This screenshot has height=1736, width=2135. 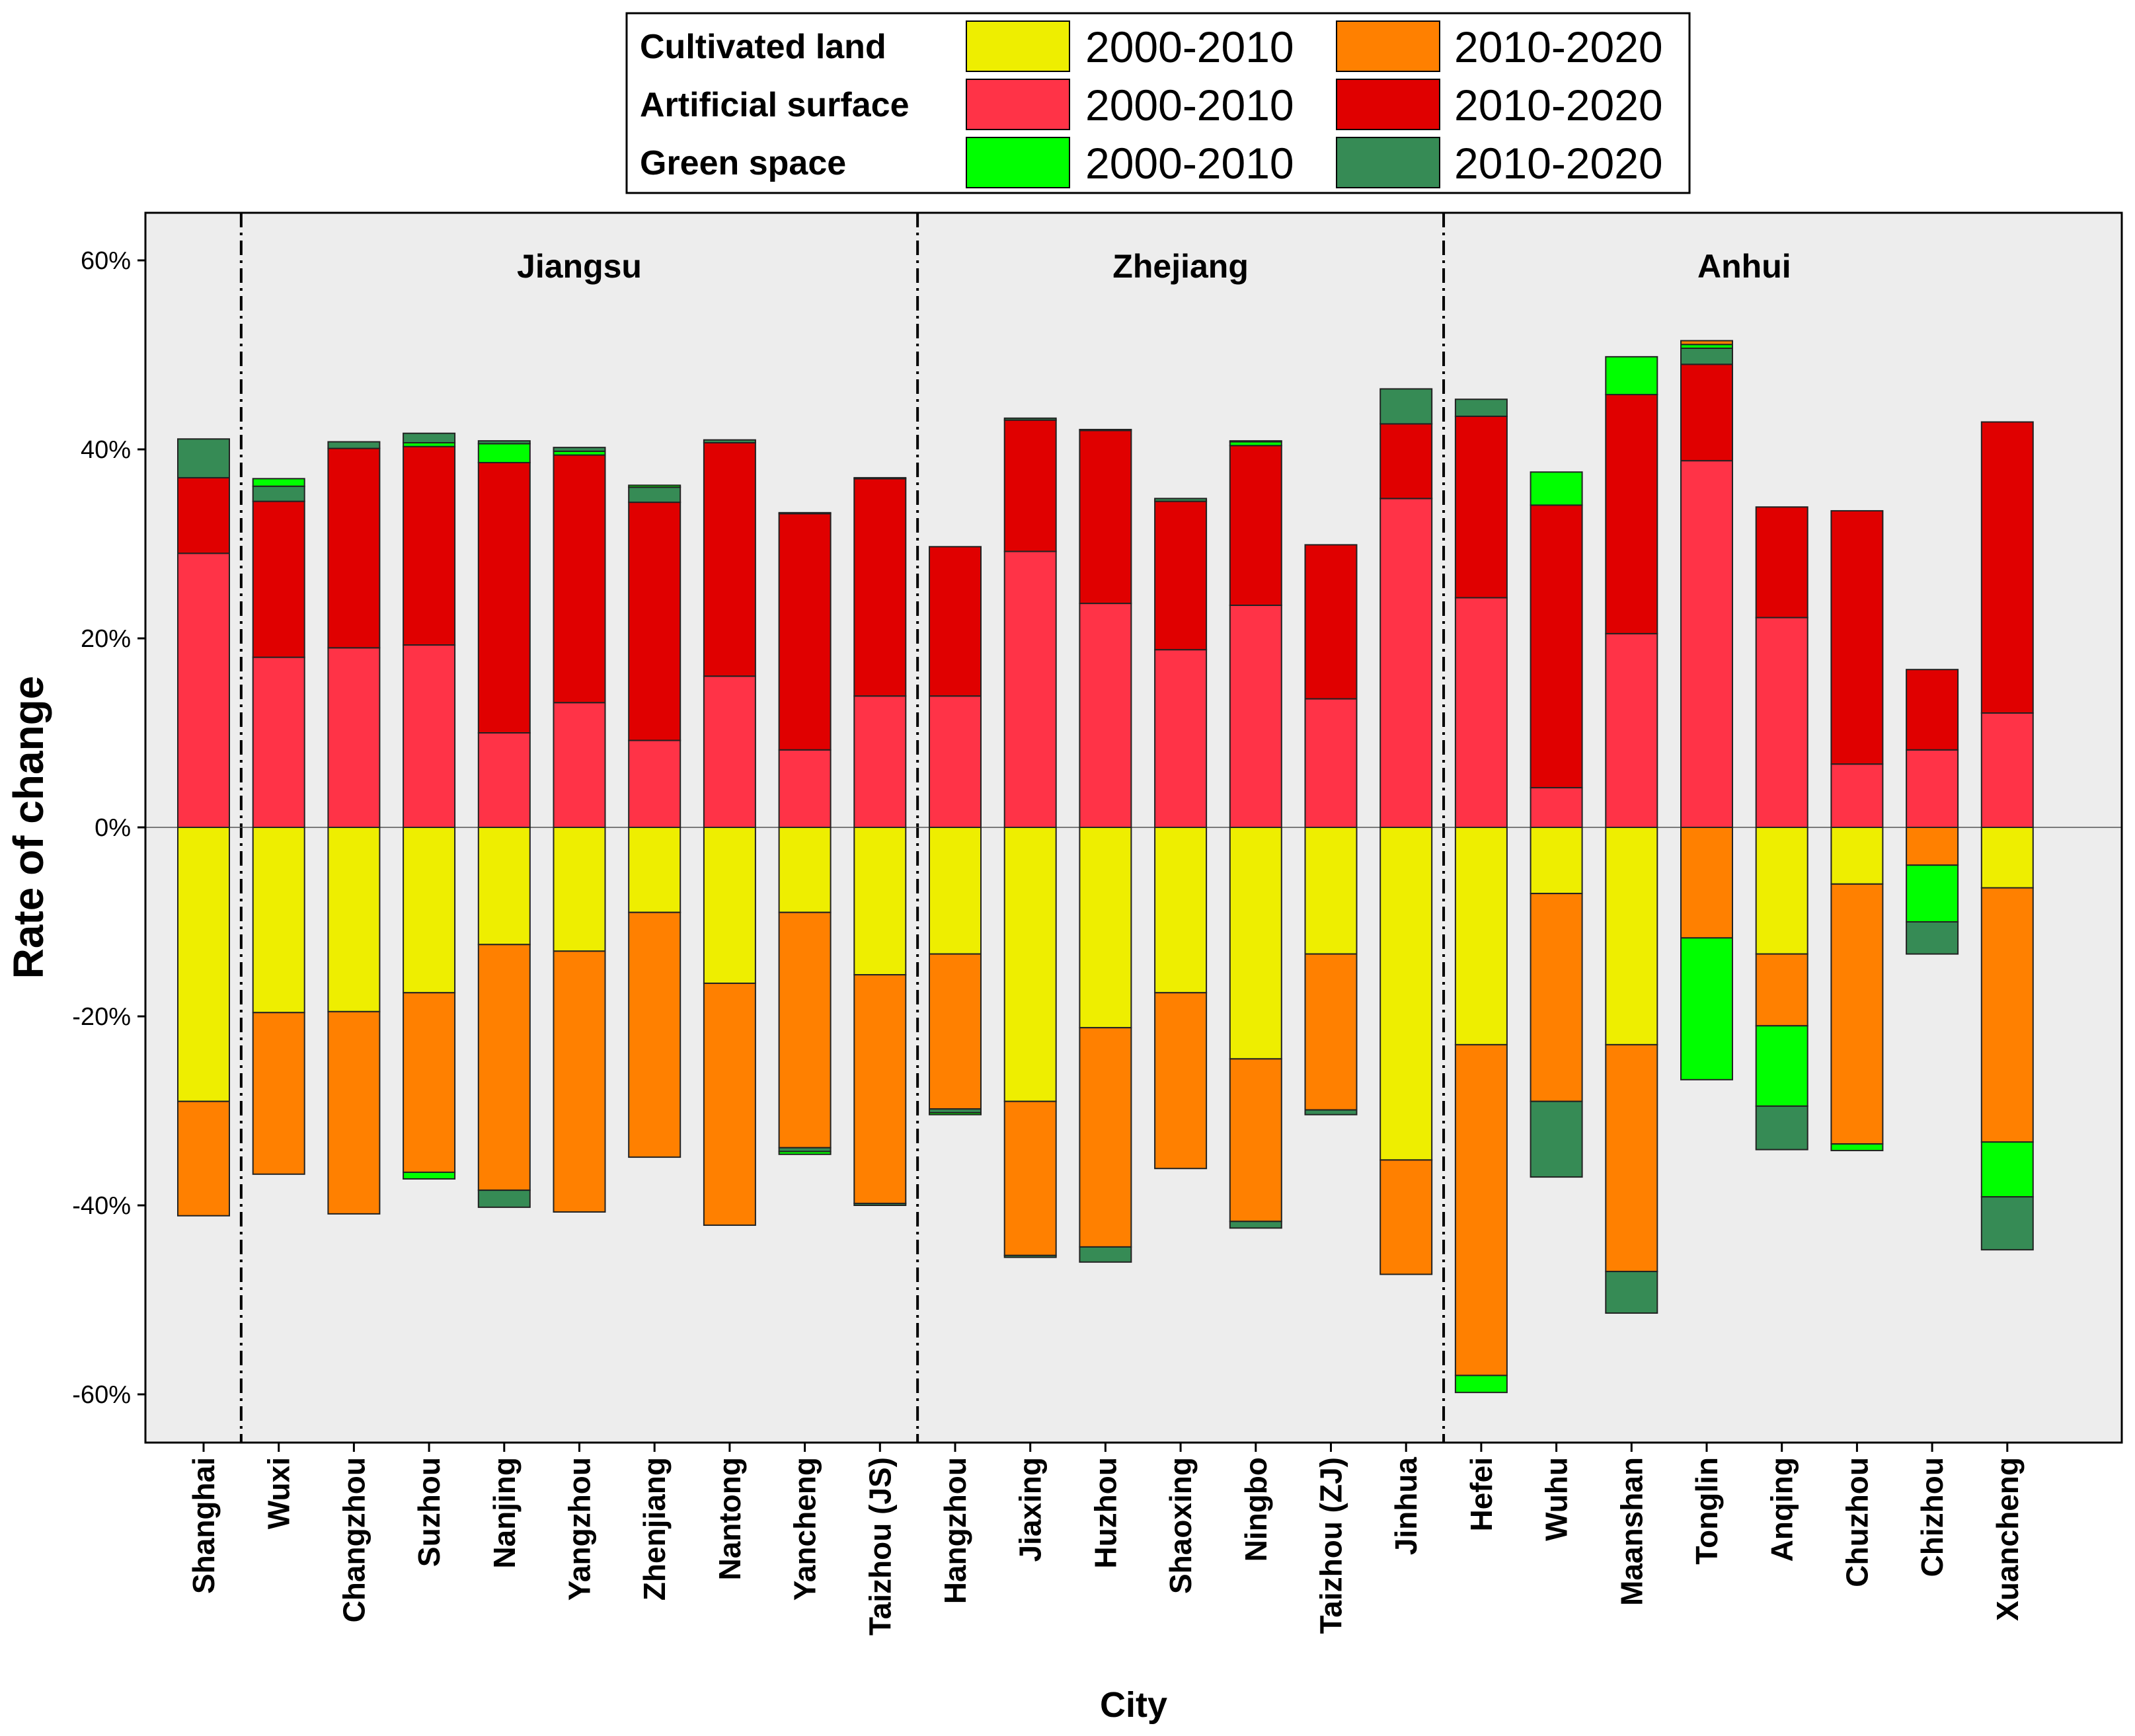 What do you see at coordinates (108, 828) in the screenshot?
I see `y-axis: -60% -40% -20% 0% 20% 40% 60%` at bounding box center [108, 828].